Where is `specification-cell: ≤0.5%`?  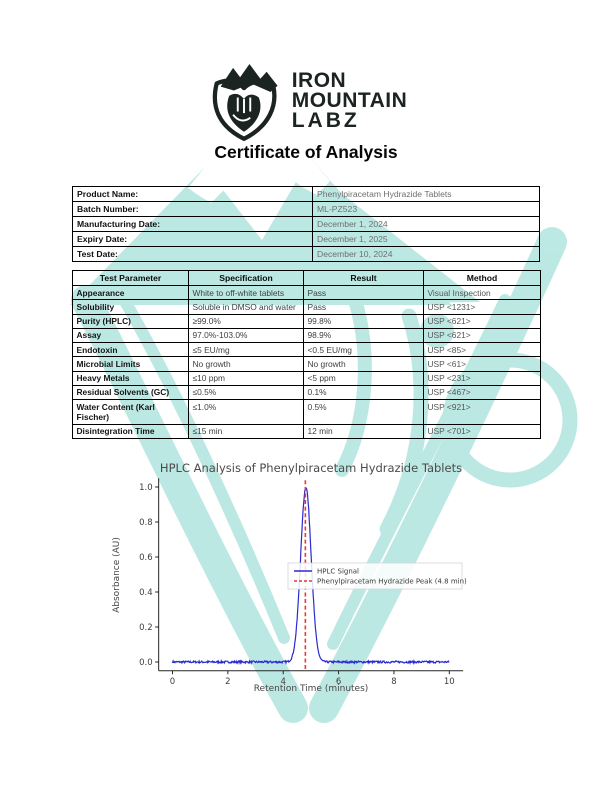 specification-cell: ≤0.5% is located at coordinates (246, 392).